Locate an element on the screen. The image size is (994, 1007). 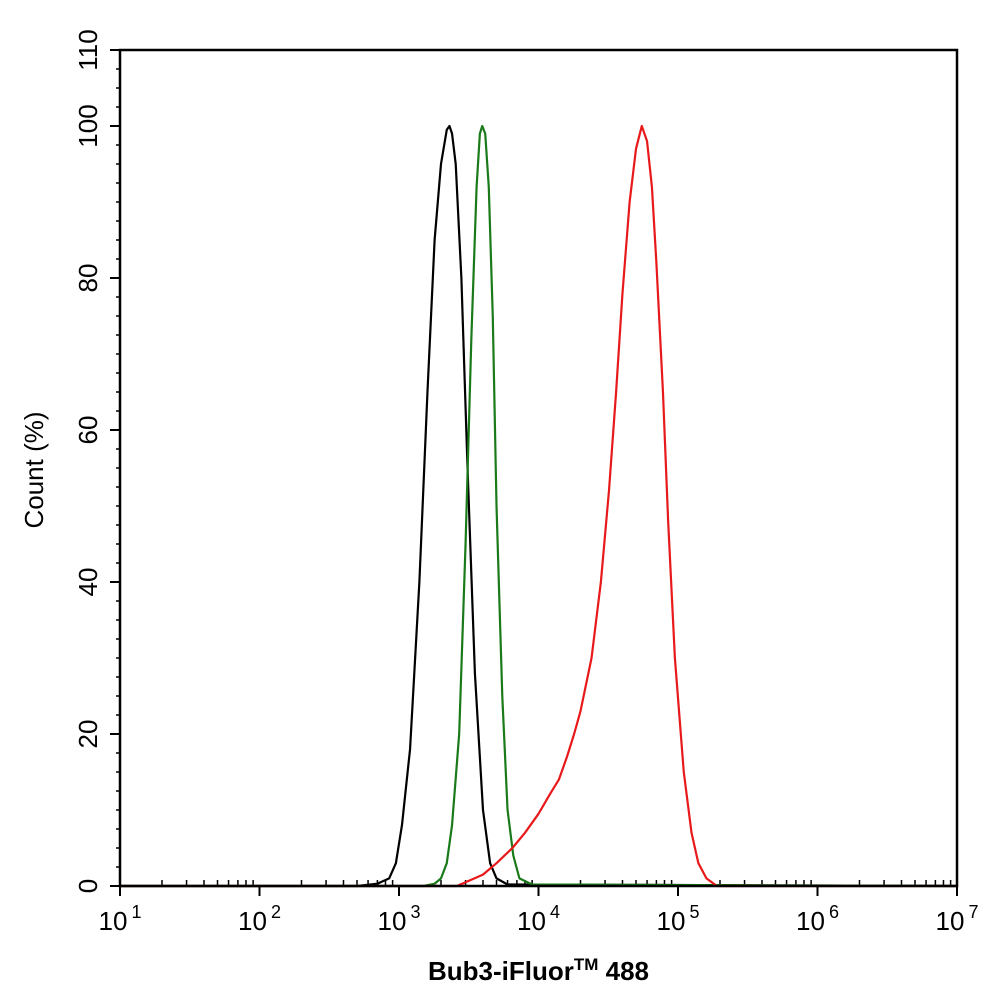
x-tick-label: 10 6 is located at coordinates (817, 919).